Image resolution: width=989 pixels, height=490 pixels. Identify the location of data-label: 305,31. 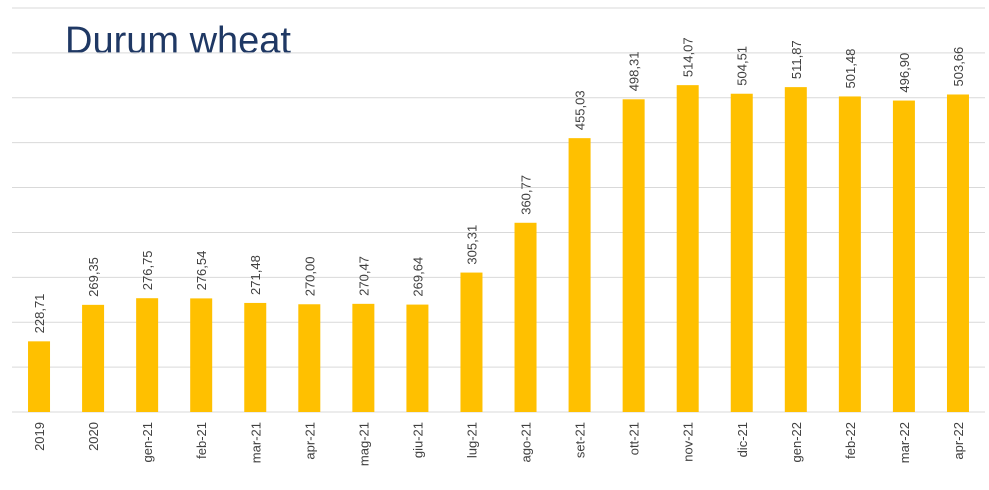
(471, 245).